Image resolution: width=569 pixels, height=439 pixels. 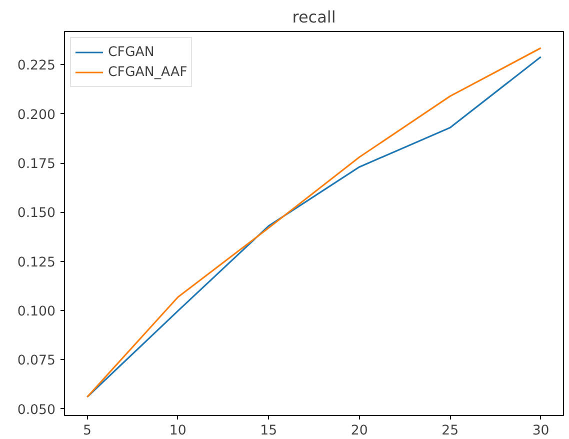 What do you see at coordinates (36, 66) in the screenshot?
I see `y-tick-label: 0.225` at bounding box center [36, 66].